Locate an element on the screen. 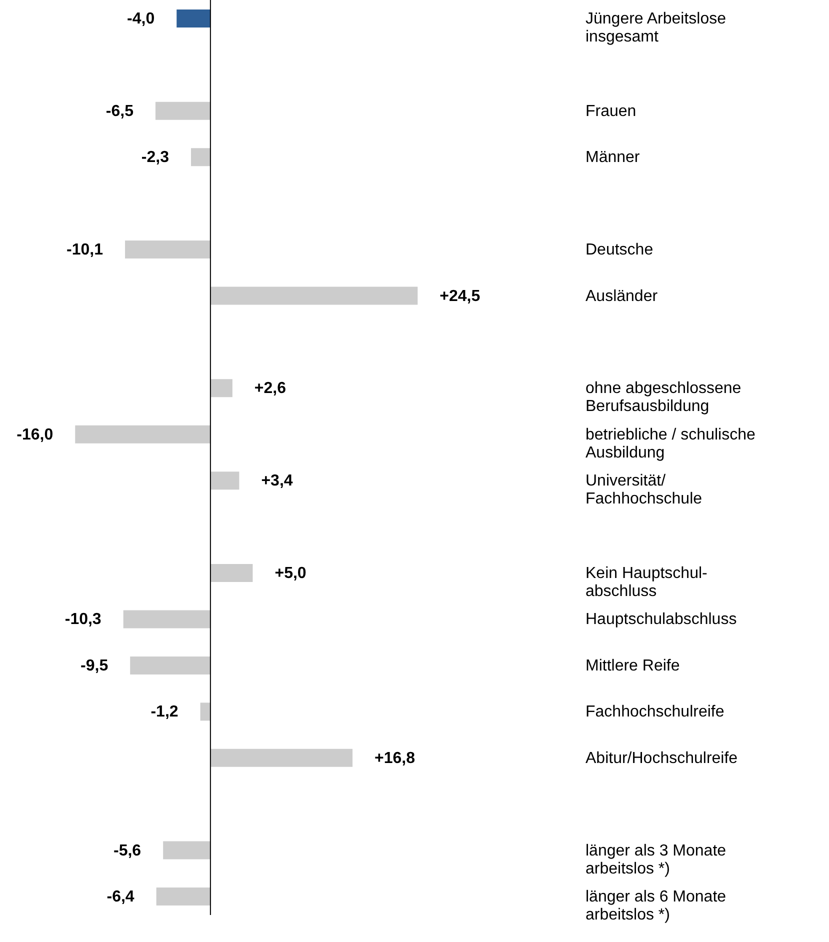 This screenshot has width=829, height=942. data-label: -9,5 is located at coordinates (94, 665).